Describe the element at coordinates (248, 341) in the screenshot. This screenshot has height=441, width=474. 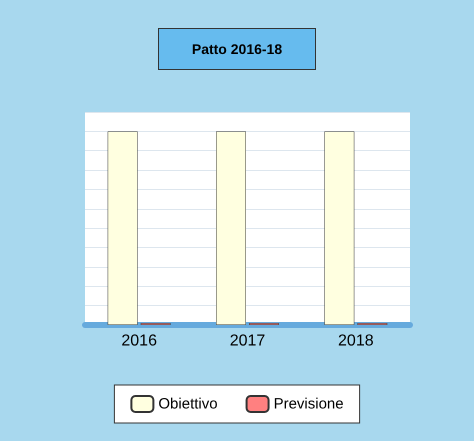
I see `x-tick-label: 2017` at that location.